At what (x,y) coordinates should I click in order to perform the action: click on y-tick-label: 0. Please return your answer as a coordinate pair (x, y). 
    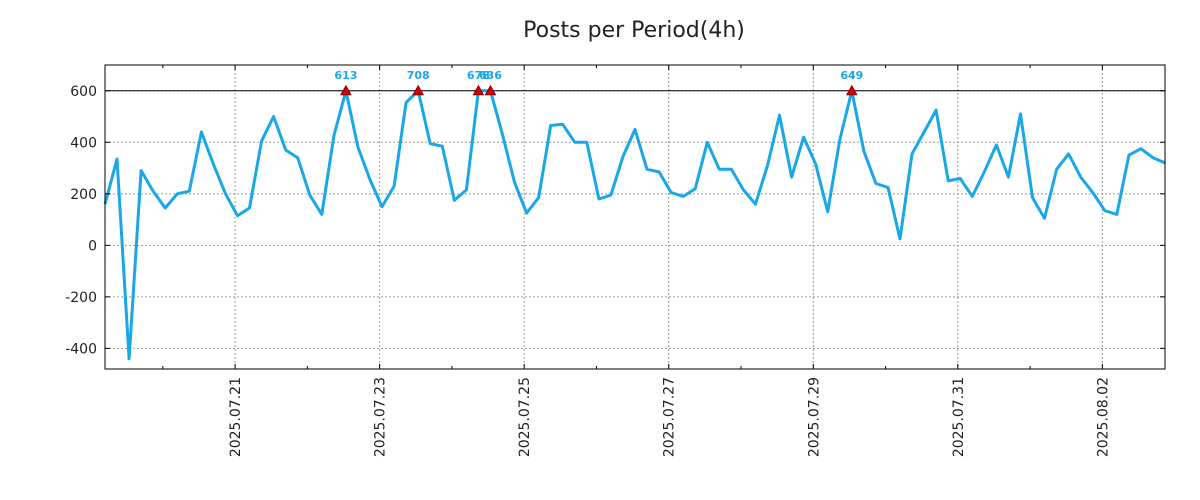
    Looking at the image, I should click on (92, 246).